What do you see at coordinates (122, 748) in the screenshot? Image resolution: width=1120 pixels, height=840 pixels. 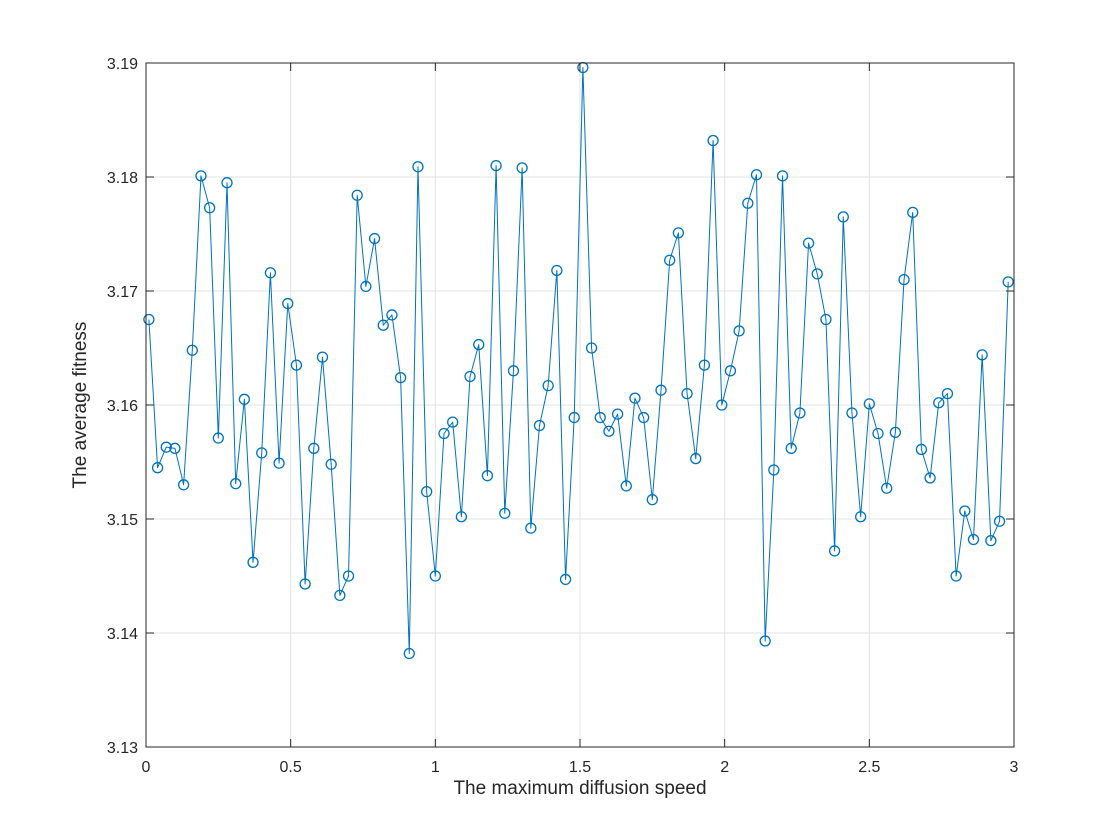 I see `y-tick-label: 3.13` at bounding box center [122, 748].